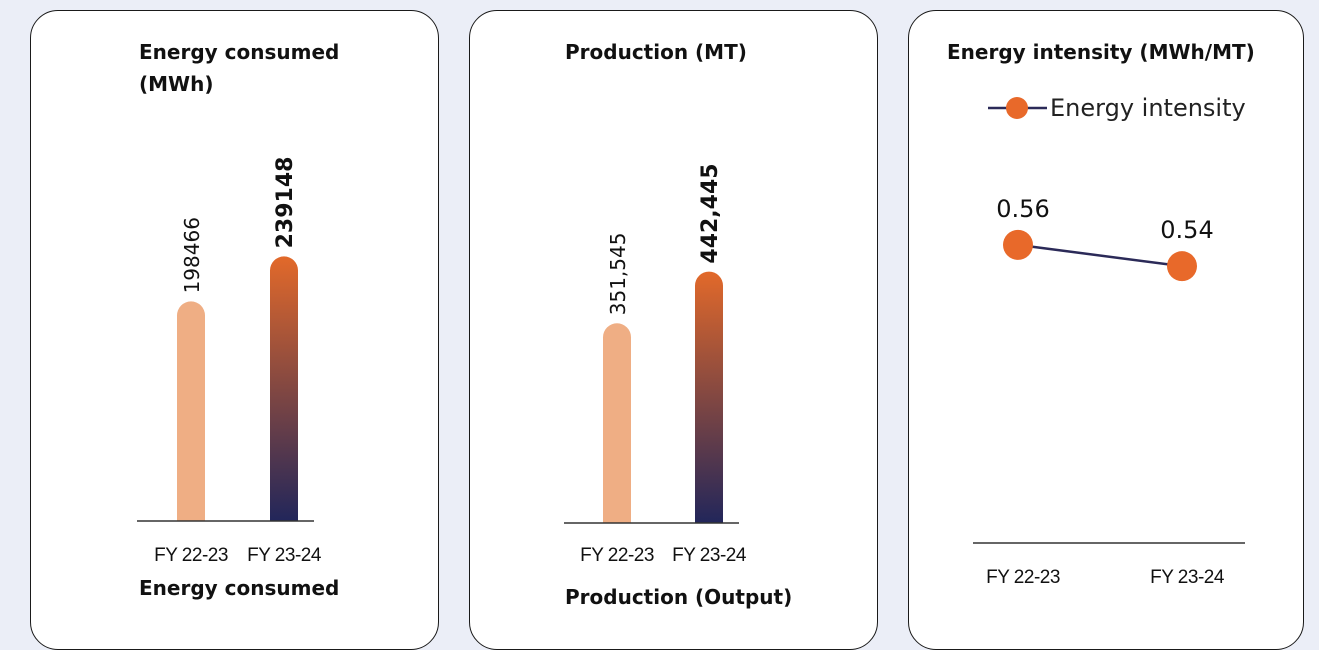  I want to click on data-label: 198466, so click(192, 255).